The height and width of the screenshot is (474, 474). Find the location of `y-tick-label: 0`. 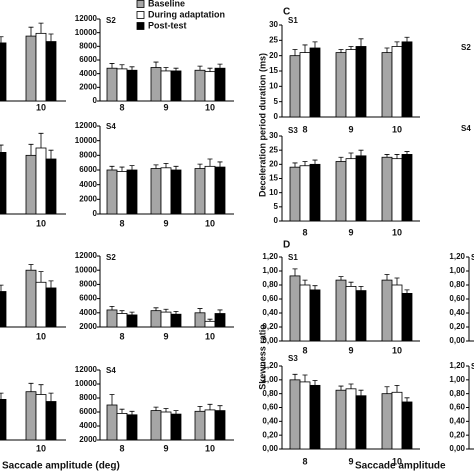

y-tick-label: 0 is located at coordinates (95, 213).